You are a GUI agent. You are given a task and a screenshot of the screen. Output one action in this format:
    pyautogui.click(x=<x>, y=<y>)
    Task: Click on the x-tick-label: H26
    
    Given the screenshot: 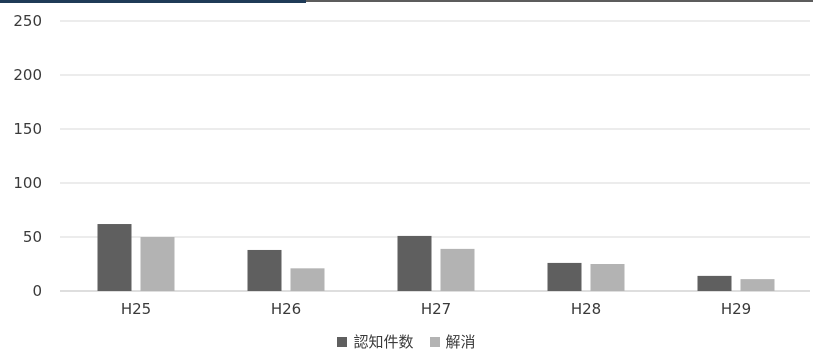 What is the action you would take?
    pyautogui.click(x=286, y=309)
    